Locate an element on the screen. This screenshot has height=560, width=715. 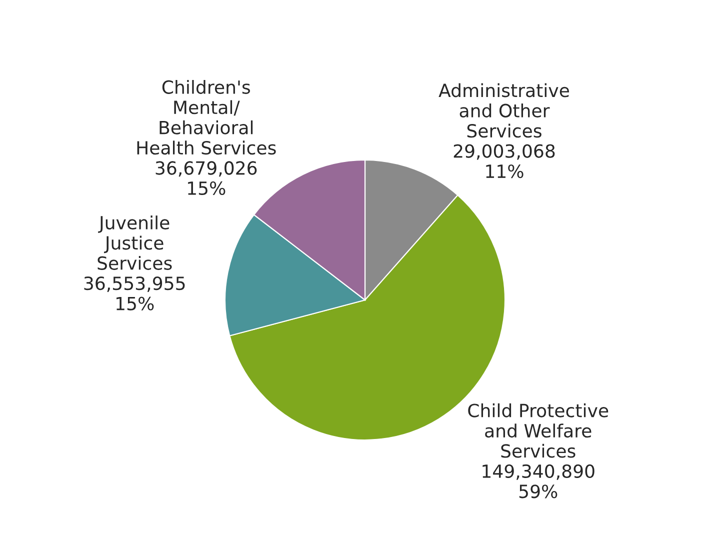
slice-label: Child Protective and Welfare Services is located at coordinates (538, 430).